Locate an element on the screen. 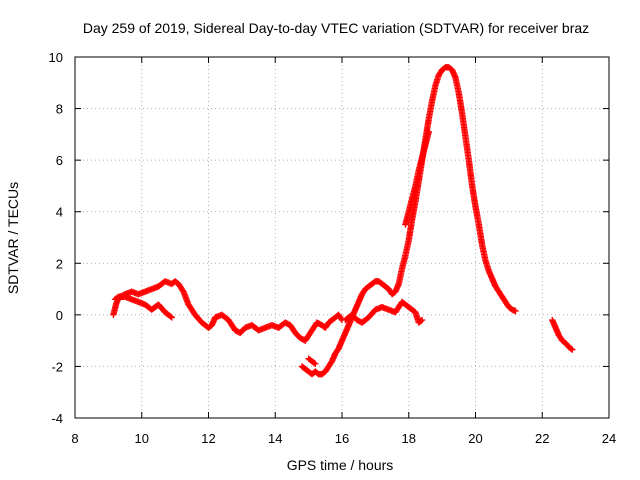 Image resolution: width=640 pixels, height=480 pixels. x-tick-labels: 8 10 12 14 16 18 20 22 24 is located at coordinates (343, 438).